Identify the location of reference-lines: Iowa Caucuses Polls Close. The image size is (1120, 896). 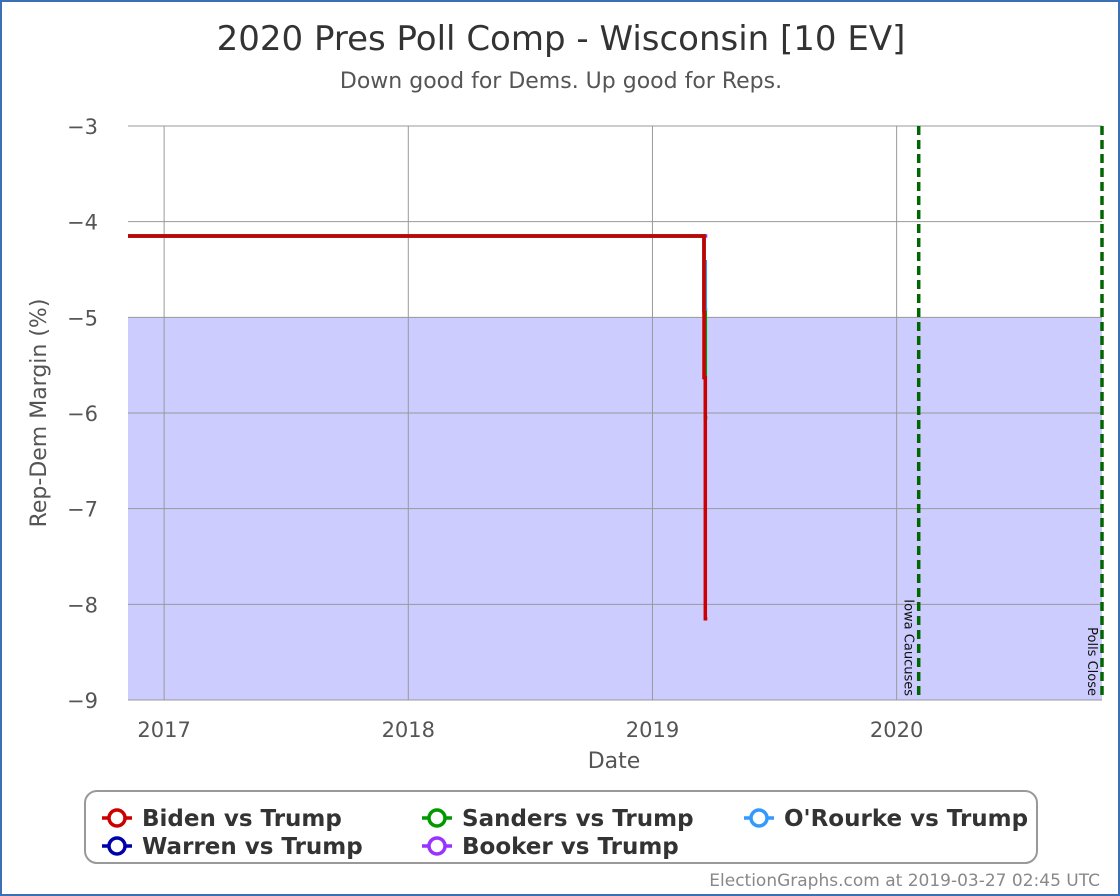
(1002, 413).